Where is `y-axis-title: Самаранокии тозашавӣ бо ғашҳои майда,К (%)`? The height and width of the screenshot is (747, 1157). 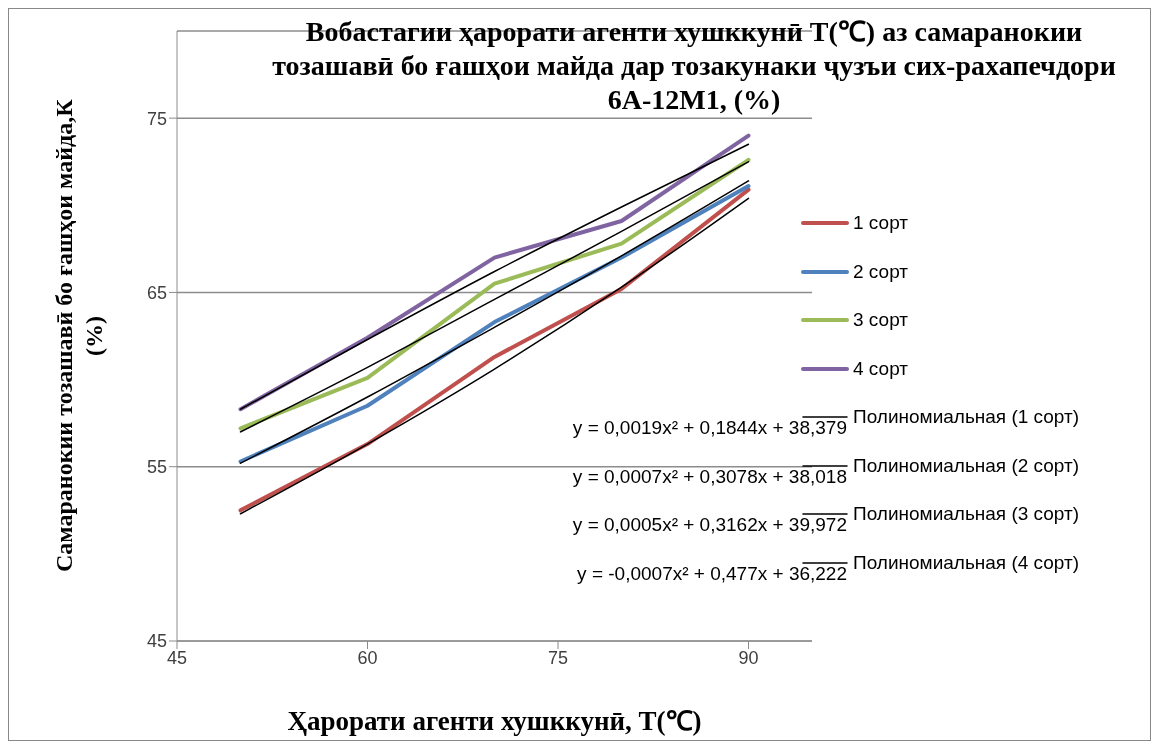
y-axis-title: Самаранокии тозашавӣ бо ғашҳои майда,К (%) is located at coordinates (79, 336).